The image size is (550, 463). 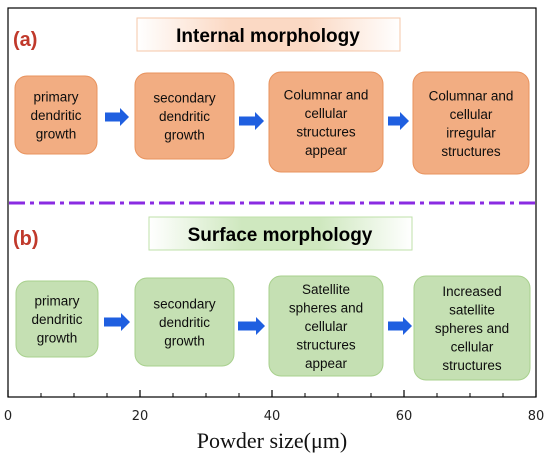 I want to click on title-box-a, so click(x=268, y=34).